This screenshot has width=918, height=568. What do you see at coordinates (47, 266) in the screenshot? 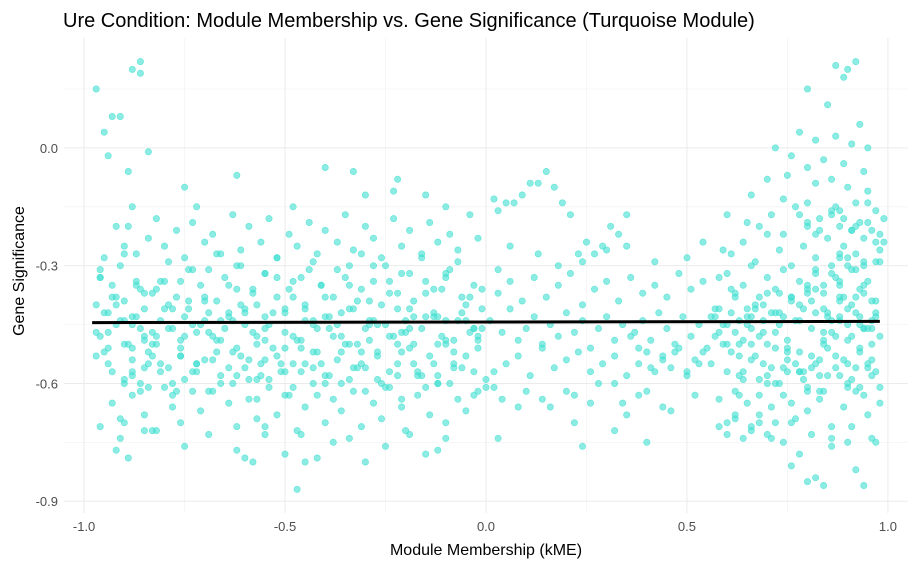
I see `y-tick-label: -0.3` at bounding box center [47, 266].